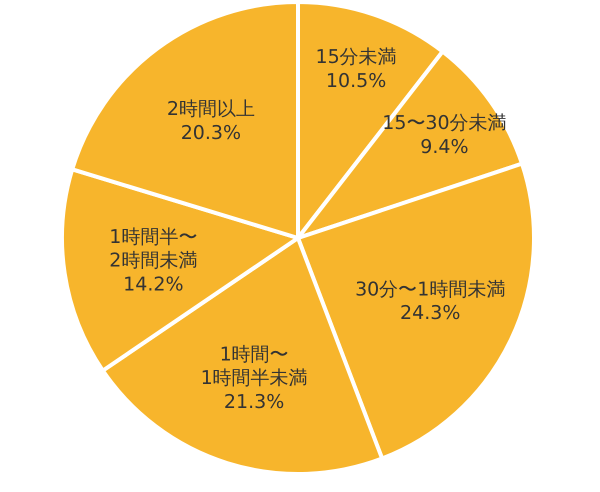 The image size is (600, 492). Describe the element at coordinates (153, 284) in the screenshot. I see `data-label: 14.2%` at that location.